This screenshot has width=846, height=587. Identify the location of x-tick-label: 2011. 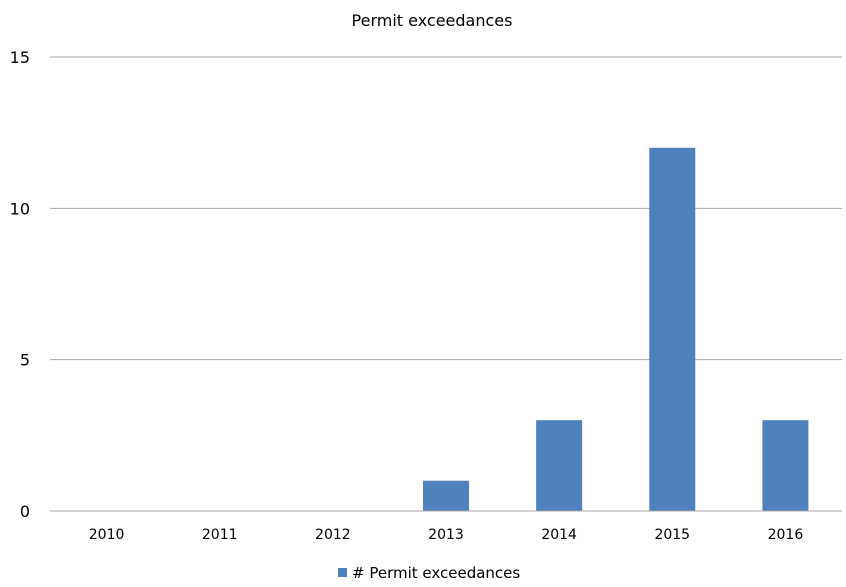
(220, 535).